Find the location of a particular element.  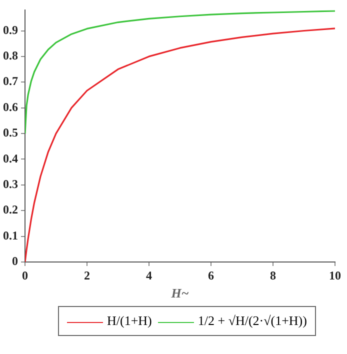

x-tick-label: 0 is located at coordinates (25, 275).